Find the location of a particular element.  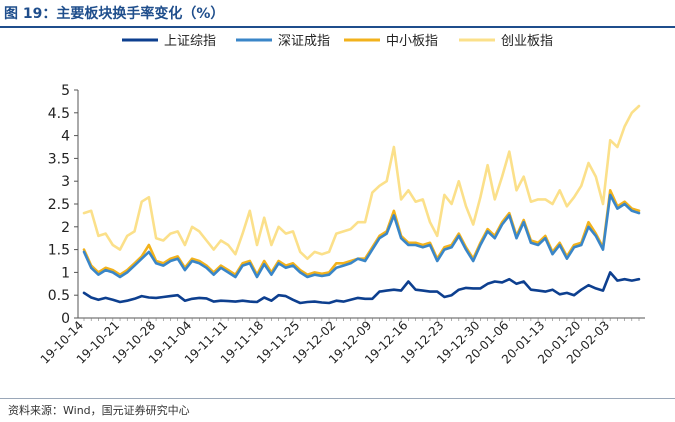

legend: 上证综指 深证成指 中小板指 创业板指 is located at coordinates (337, 41).